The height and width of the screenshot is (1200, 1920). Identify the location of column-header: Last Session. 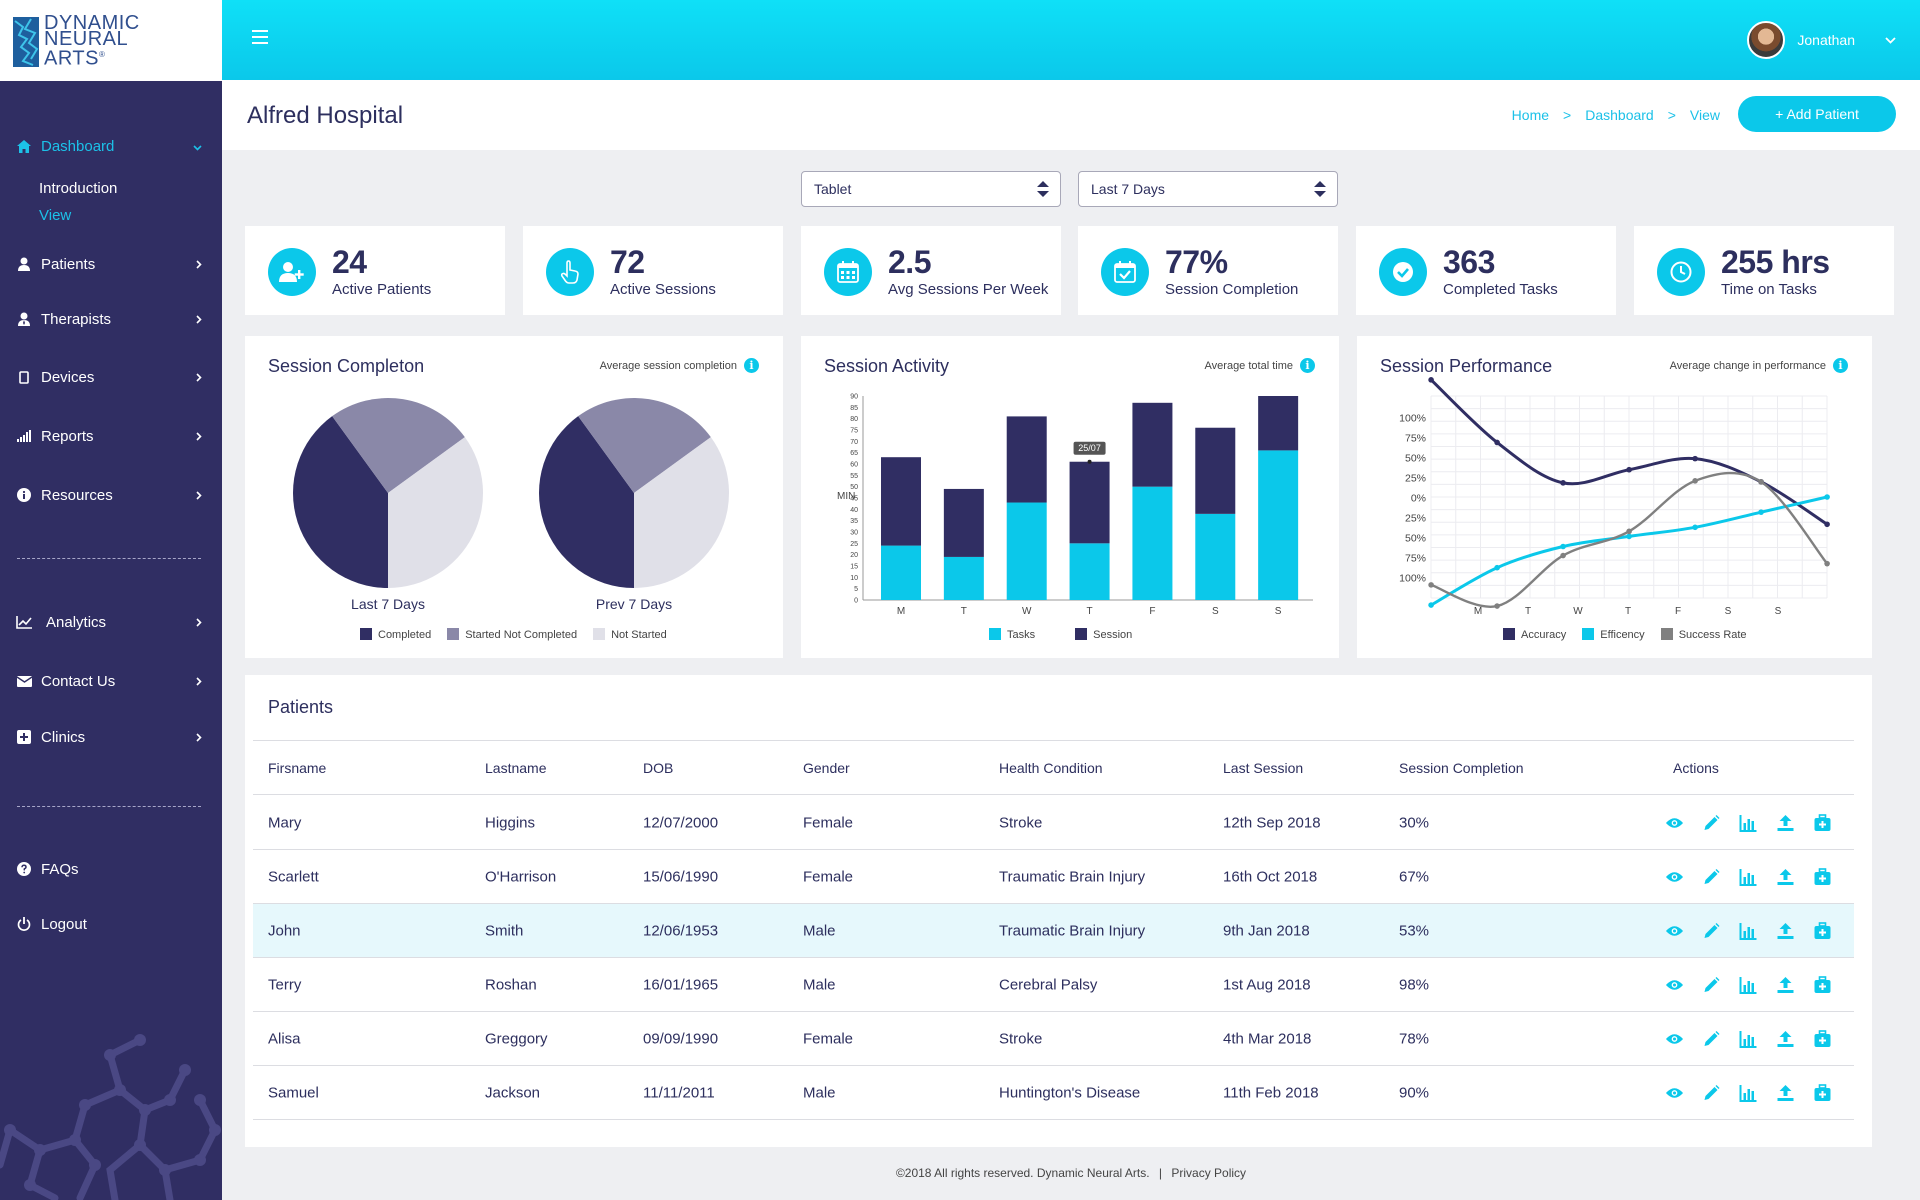
(1263, 767).